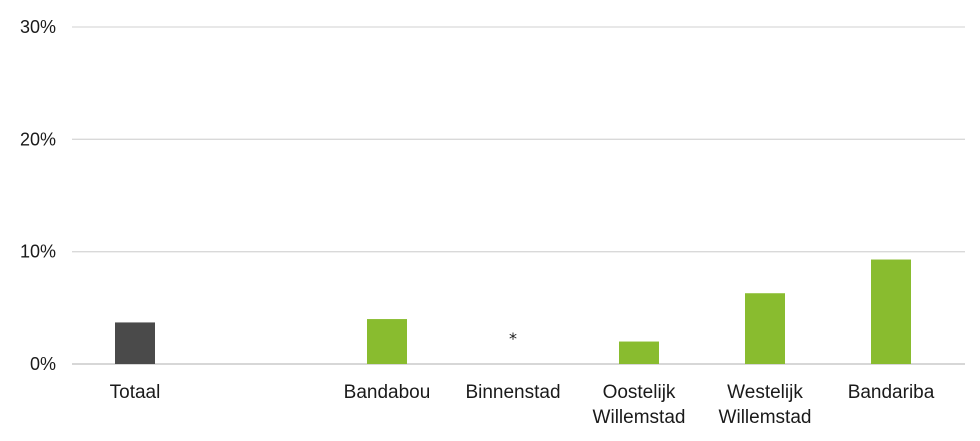 This screenshot has width=980, height=441. I want to click on y-tick-label: 0%, so click(43, 364).